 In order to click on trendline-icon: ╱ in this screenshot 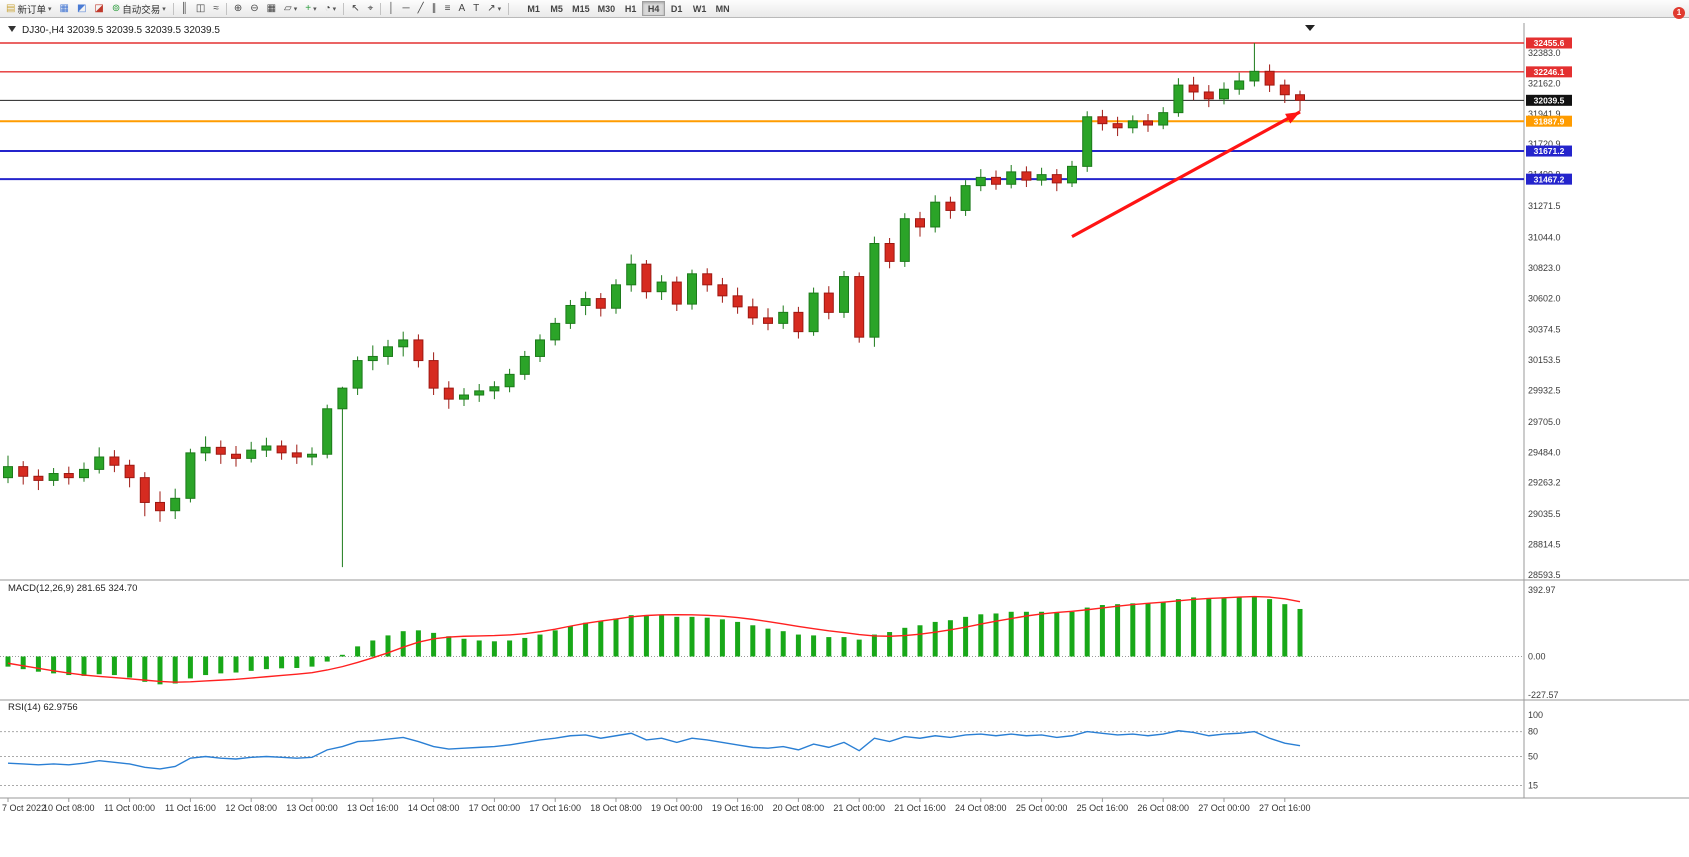, I will do `click(420, 8)`.